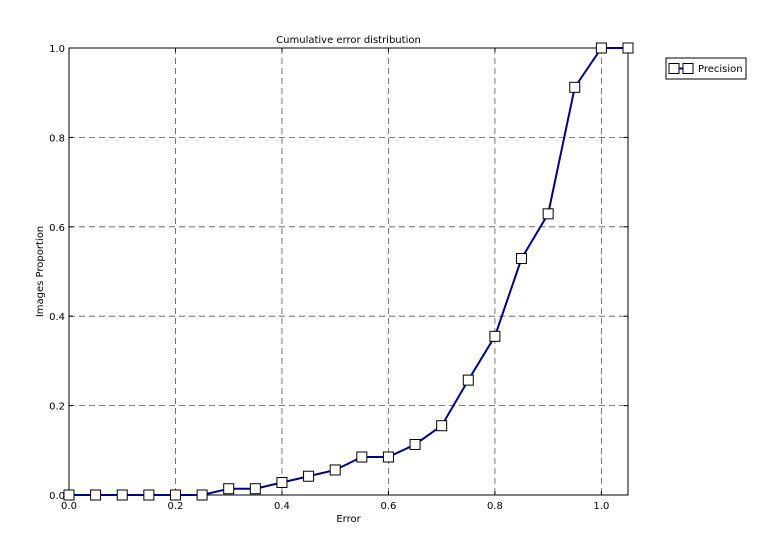 This screenshot has height=560, width=782. I want to click on legend: Precision, so click(706, 68).